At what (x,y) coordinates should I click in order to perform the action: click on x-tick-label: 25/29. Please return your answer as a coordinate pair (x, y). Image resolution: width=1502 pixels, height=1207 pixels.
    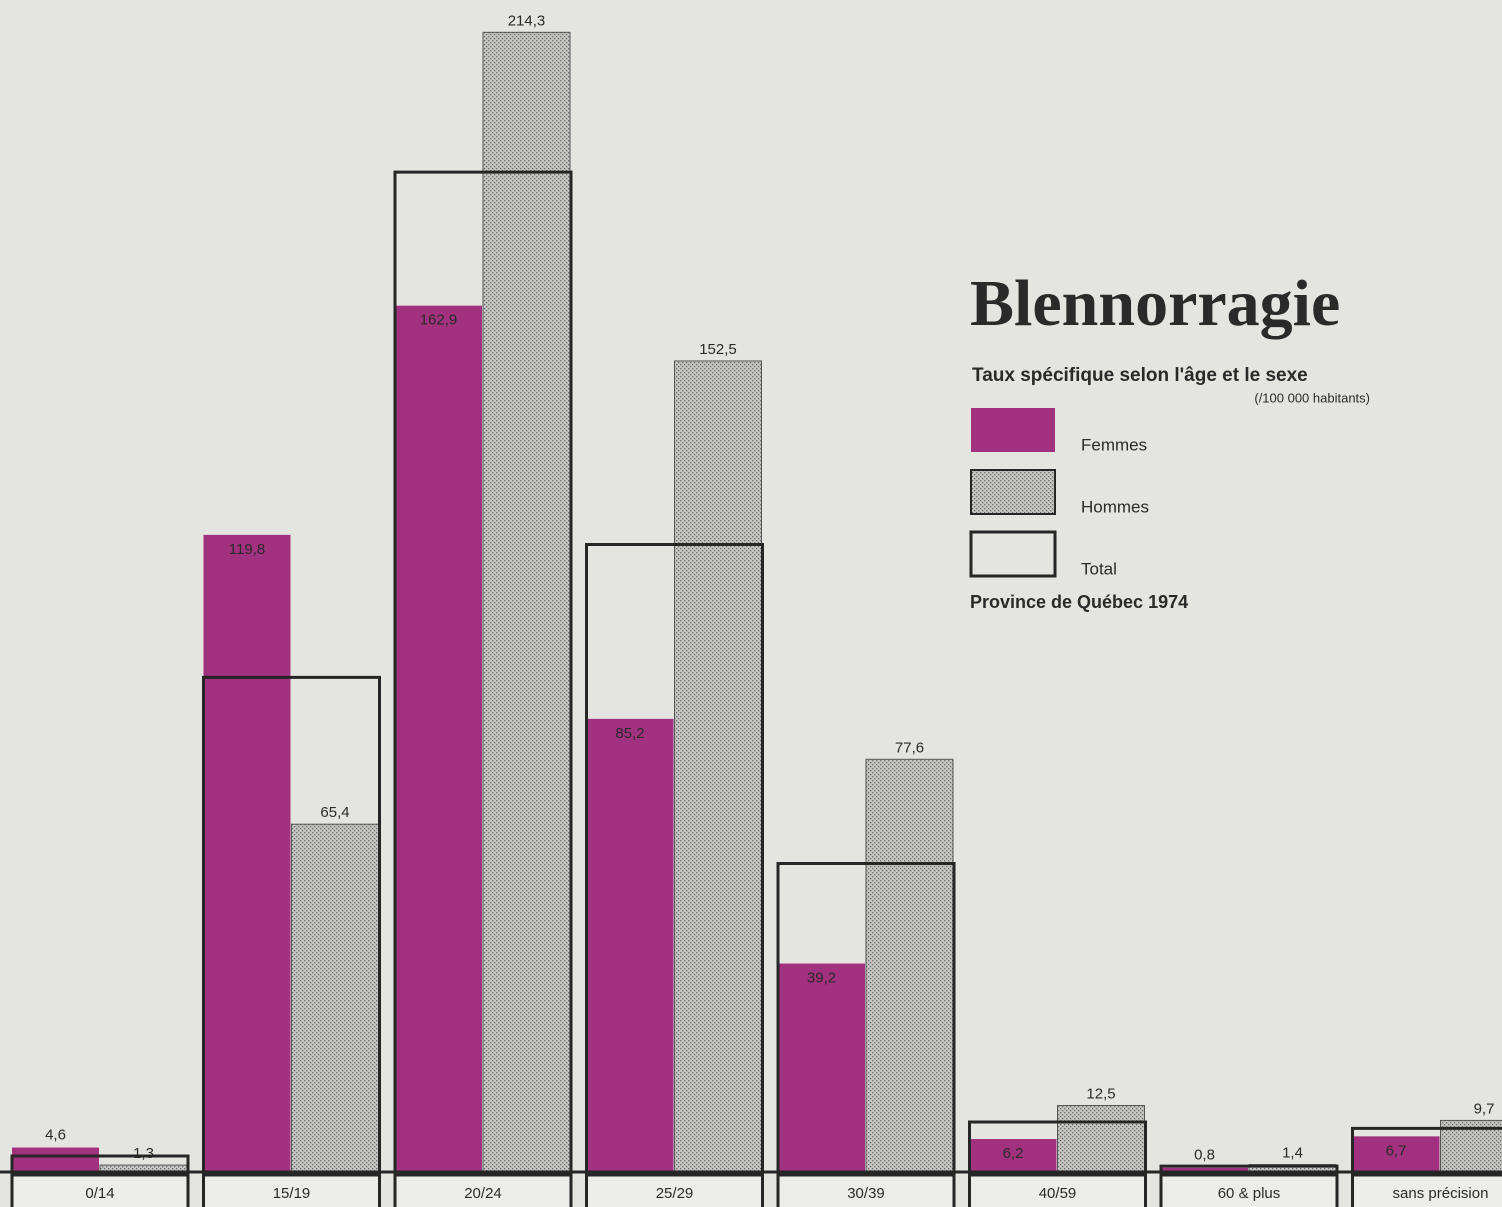
    Looking at the image, I should click on (675, 1193).